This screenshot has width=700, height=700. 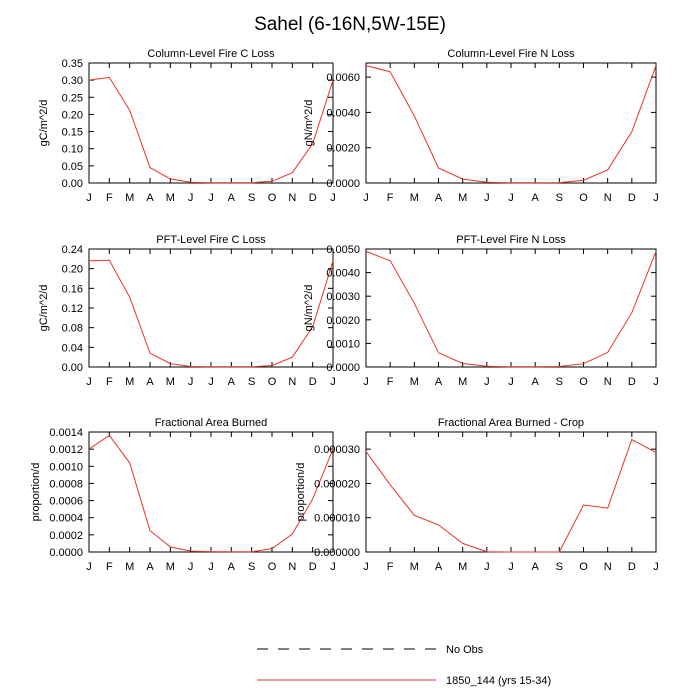 I want to click on y-tick-label: 0.0050, so click(x=343, y=250).